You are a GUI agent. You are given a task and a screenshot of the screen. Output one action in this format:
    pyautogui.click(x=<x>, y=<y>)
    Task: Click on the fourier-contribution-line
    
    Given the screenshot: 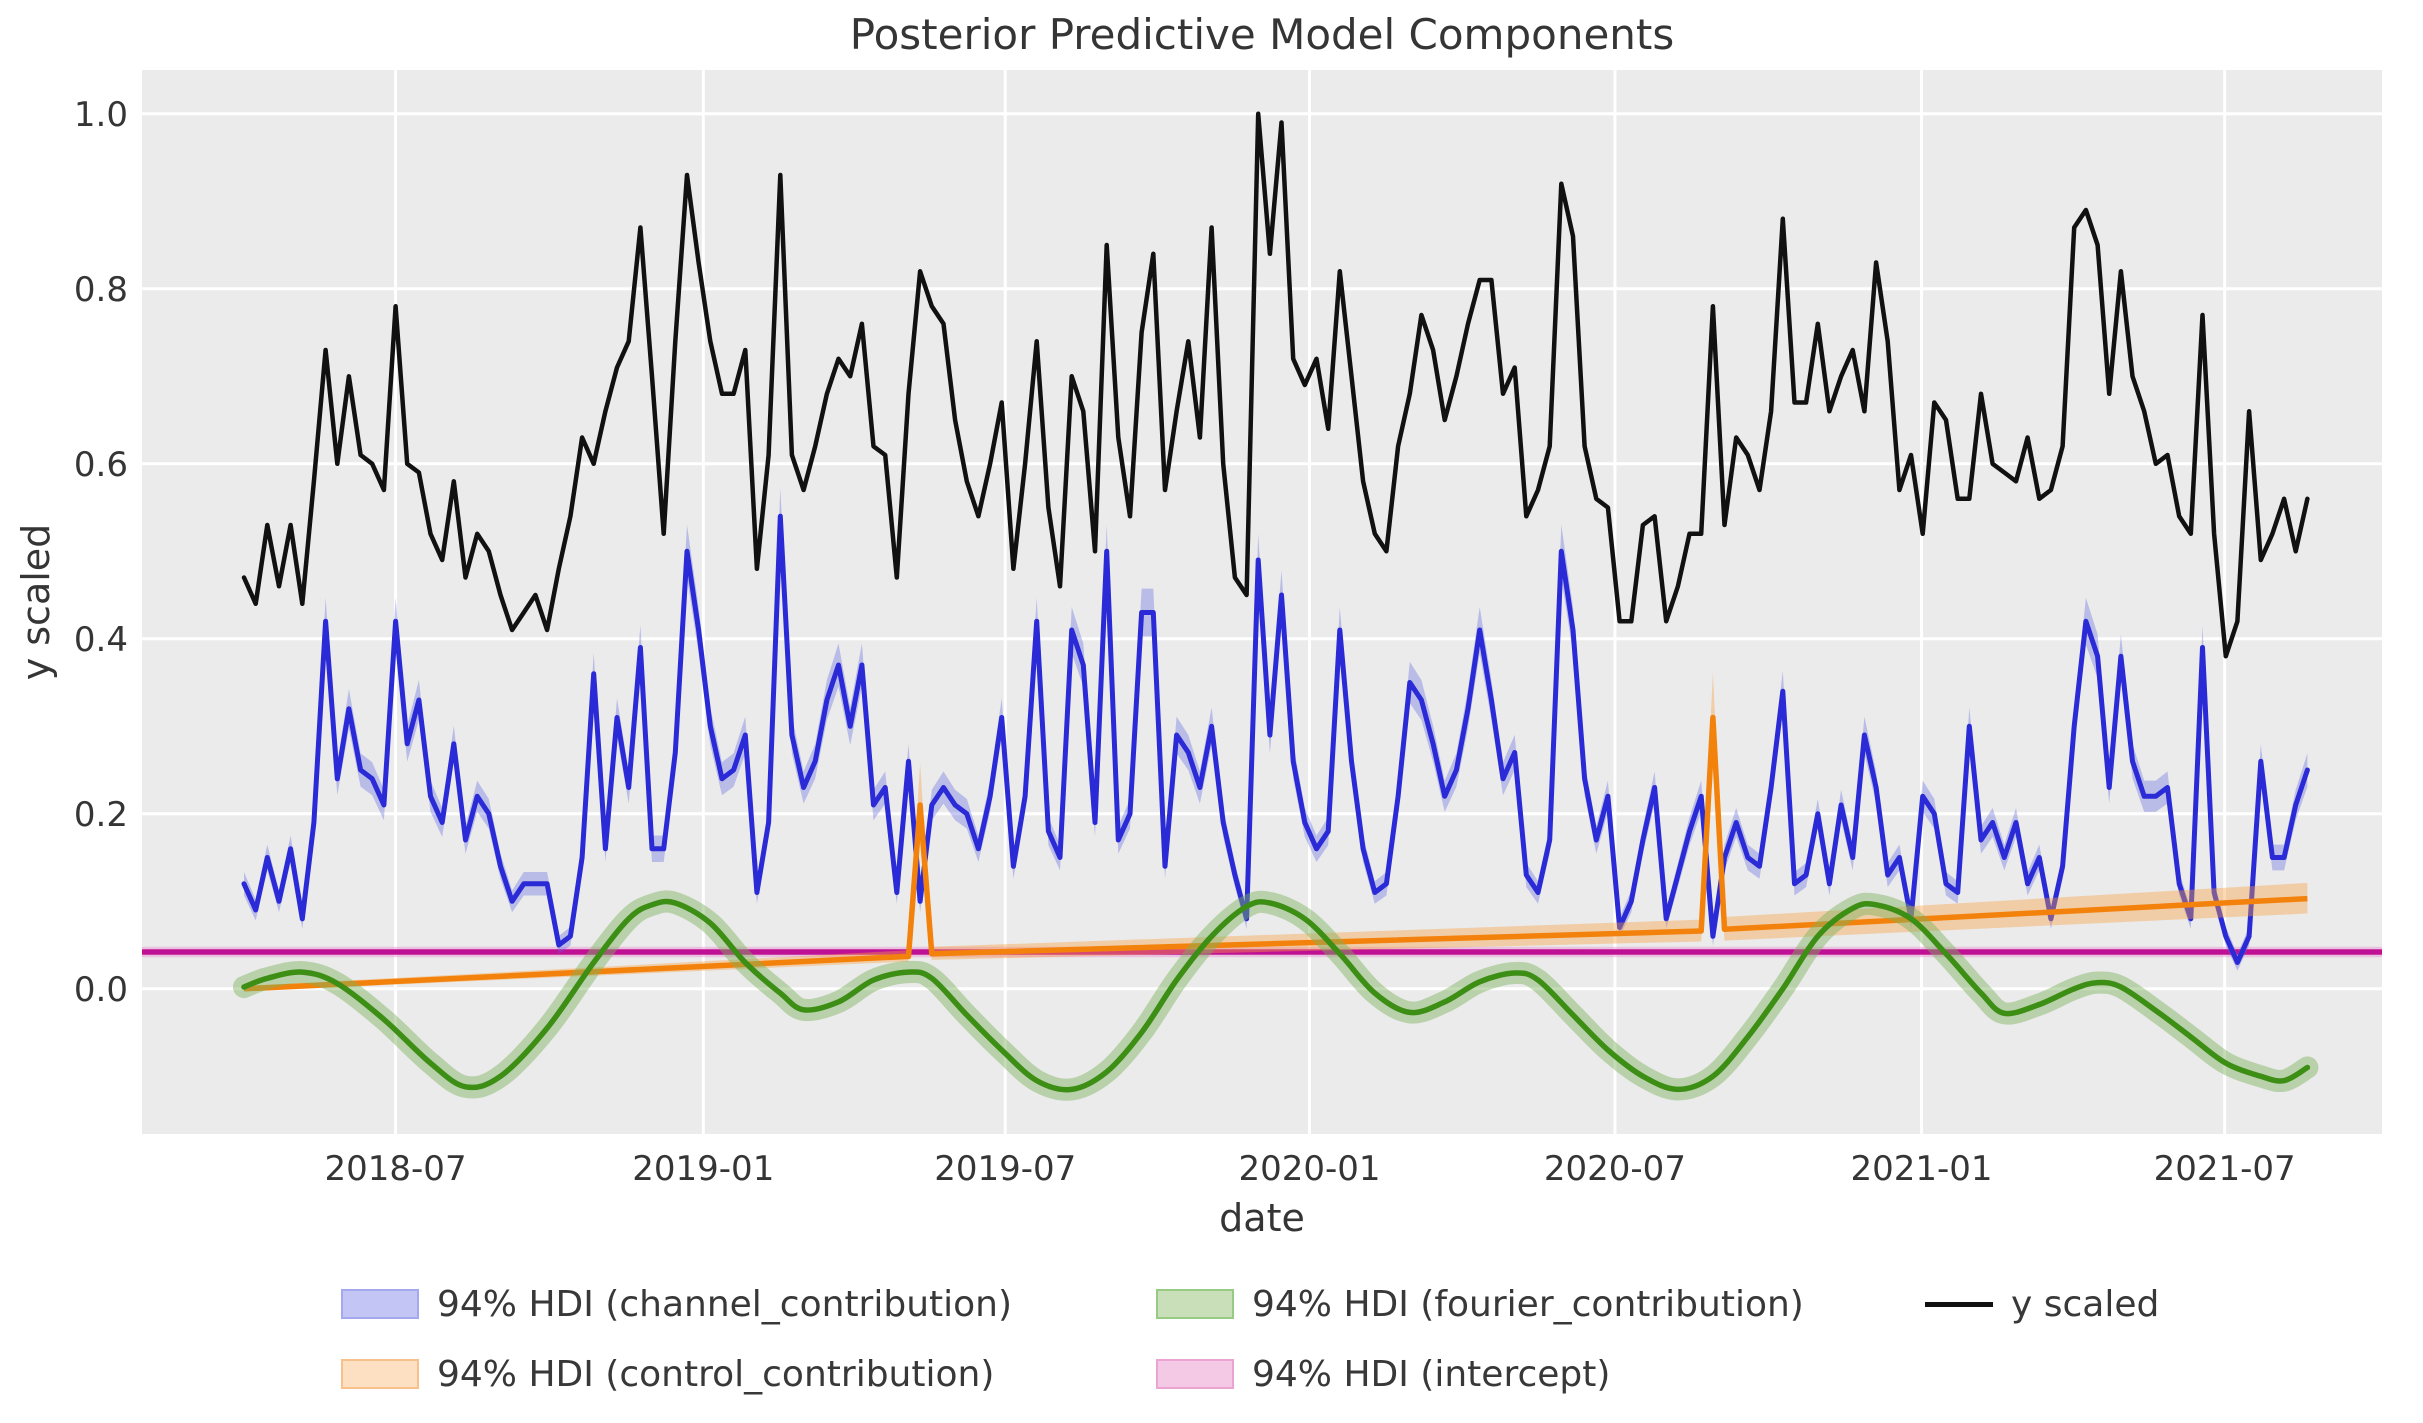 What is the action you would take?
    pyautogui.click(x=1276, y=995)
    